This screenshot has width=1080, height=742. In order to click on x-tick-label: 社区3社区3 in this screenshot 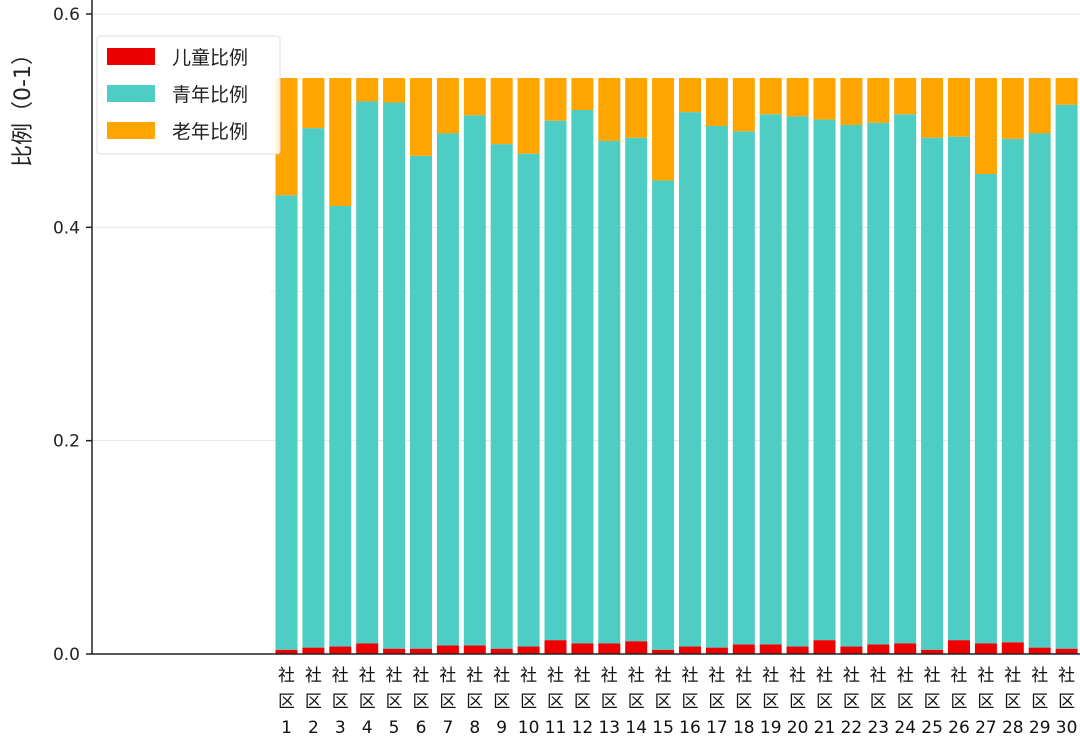, I will do `click(340, 702)`.